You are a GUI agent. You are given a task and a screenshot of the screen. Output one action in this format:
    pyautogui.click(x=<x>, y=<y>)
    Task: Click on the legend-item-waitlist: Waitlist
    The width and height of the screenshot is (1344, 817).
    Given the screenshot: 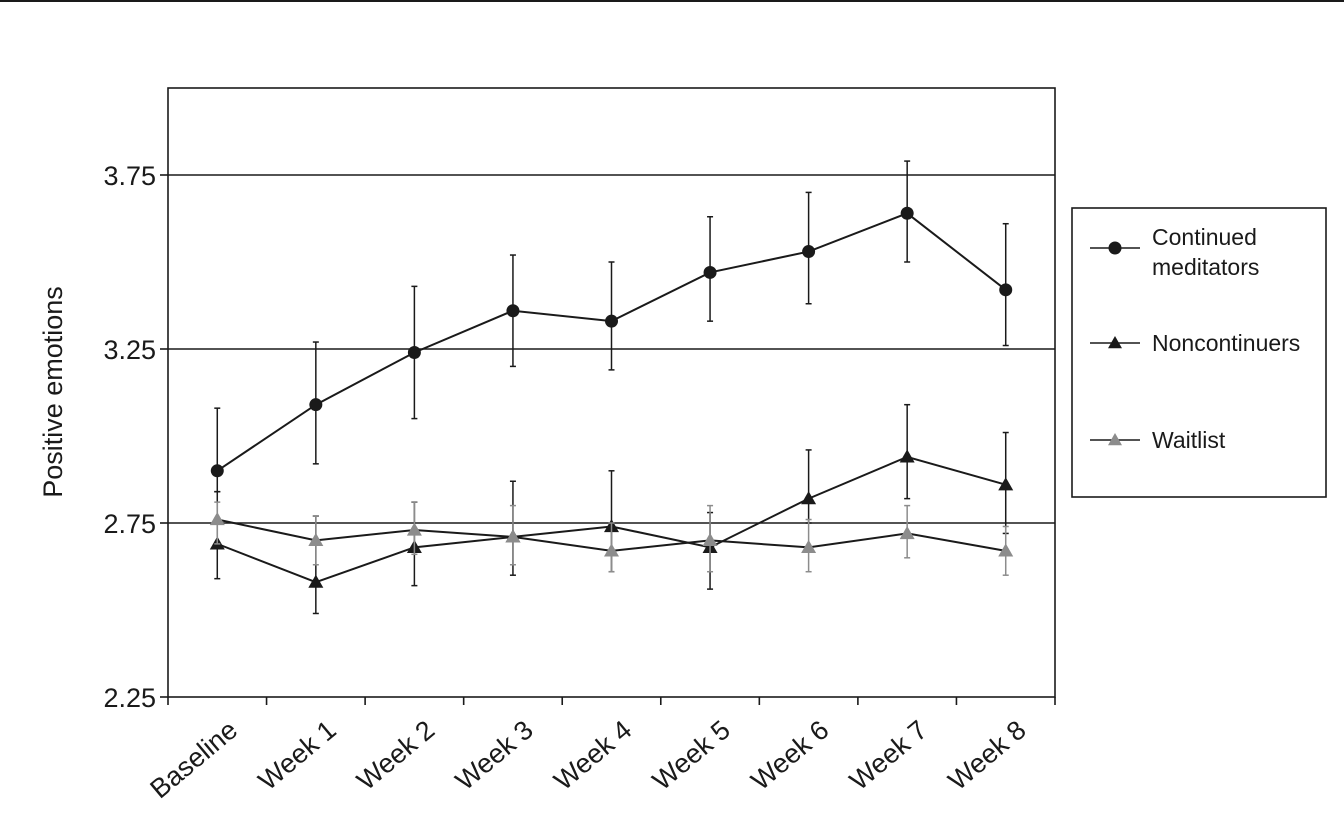 What is the action you would take?
    pyautogui.click(x=1158, y=440)
    